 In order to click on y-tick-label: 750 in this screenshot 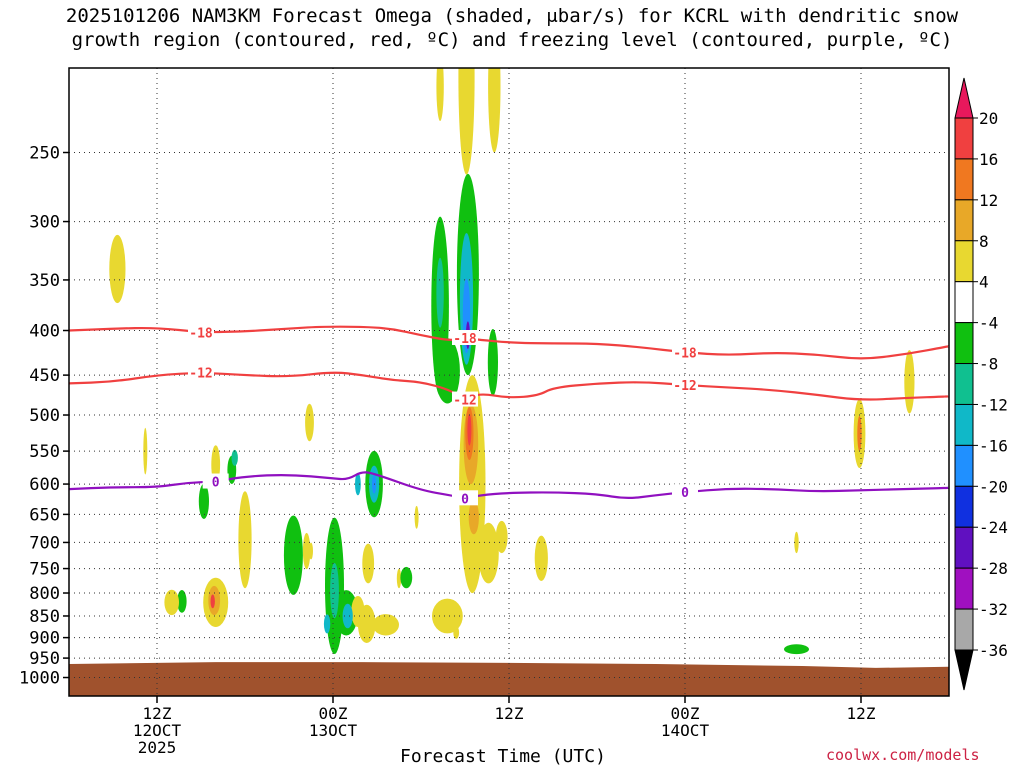, I will do `click(44, 570)`.